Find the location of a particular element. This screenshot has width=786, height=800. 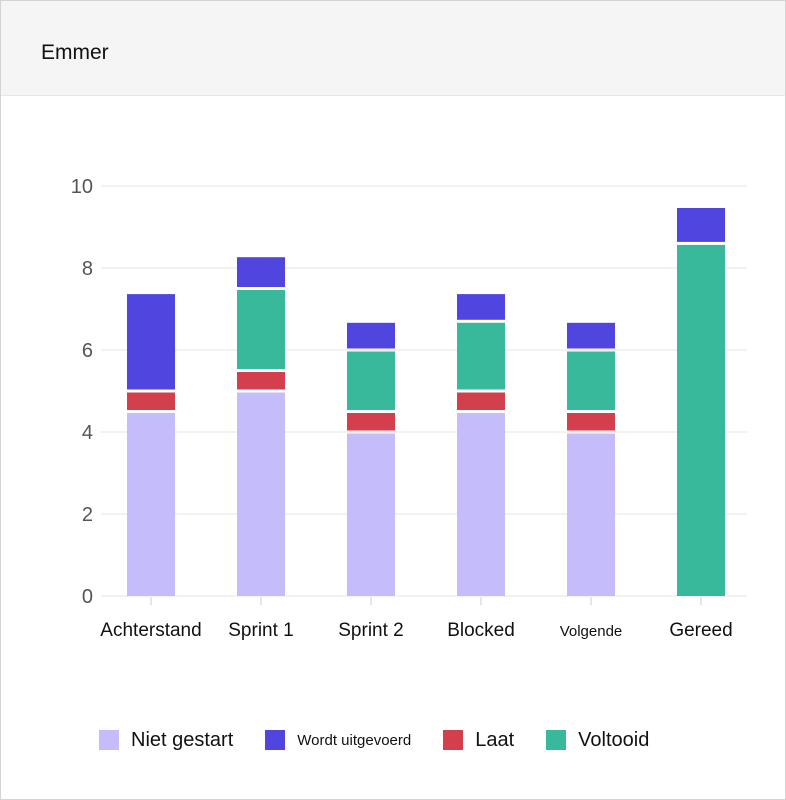

y-tick-label: 0 is located at coordinates (87, 597).